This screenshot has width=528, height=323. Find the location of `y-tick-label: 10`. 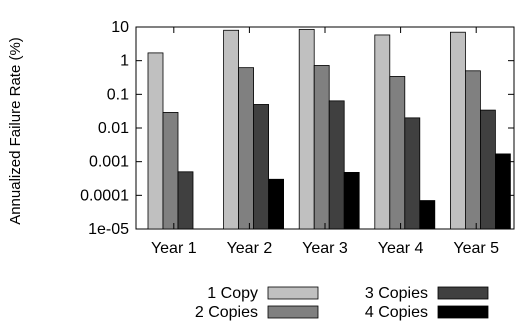

y-tick-label: 10 is located at coordinates (120, 27).